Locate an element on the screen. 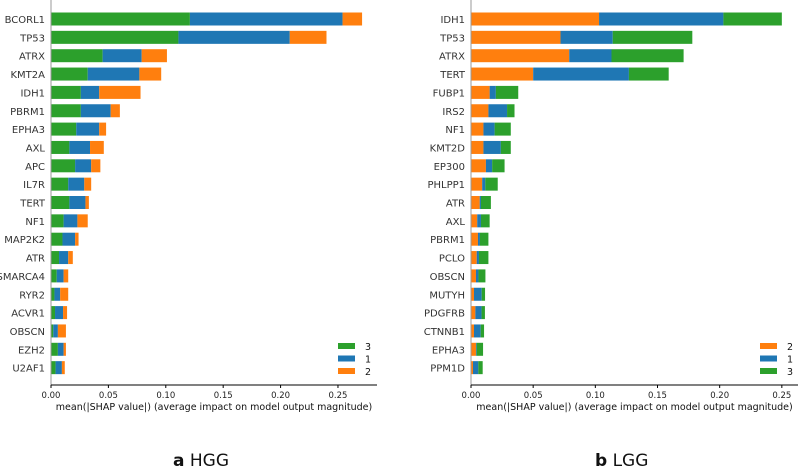  category-label-smarca4: SMARCA4 is located at coordinates (22, 277).